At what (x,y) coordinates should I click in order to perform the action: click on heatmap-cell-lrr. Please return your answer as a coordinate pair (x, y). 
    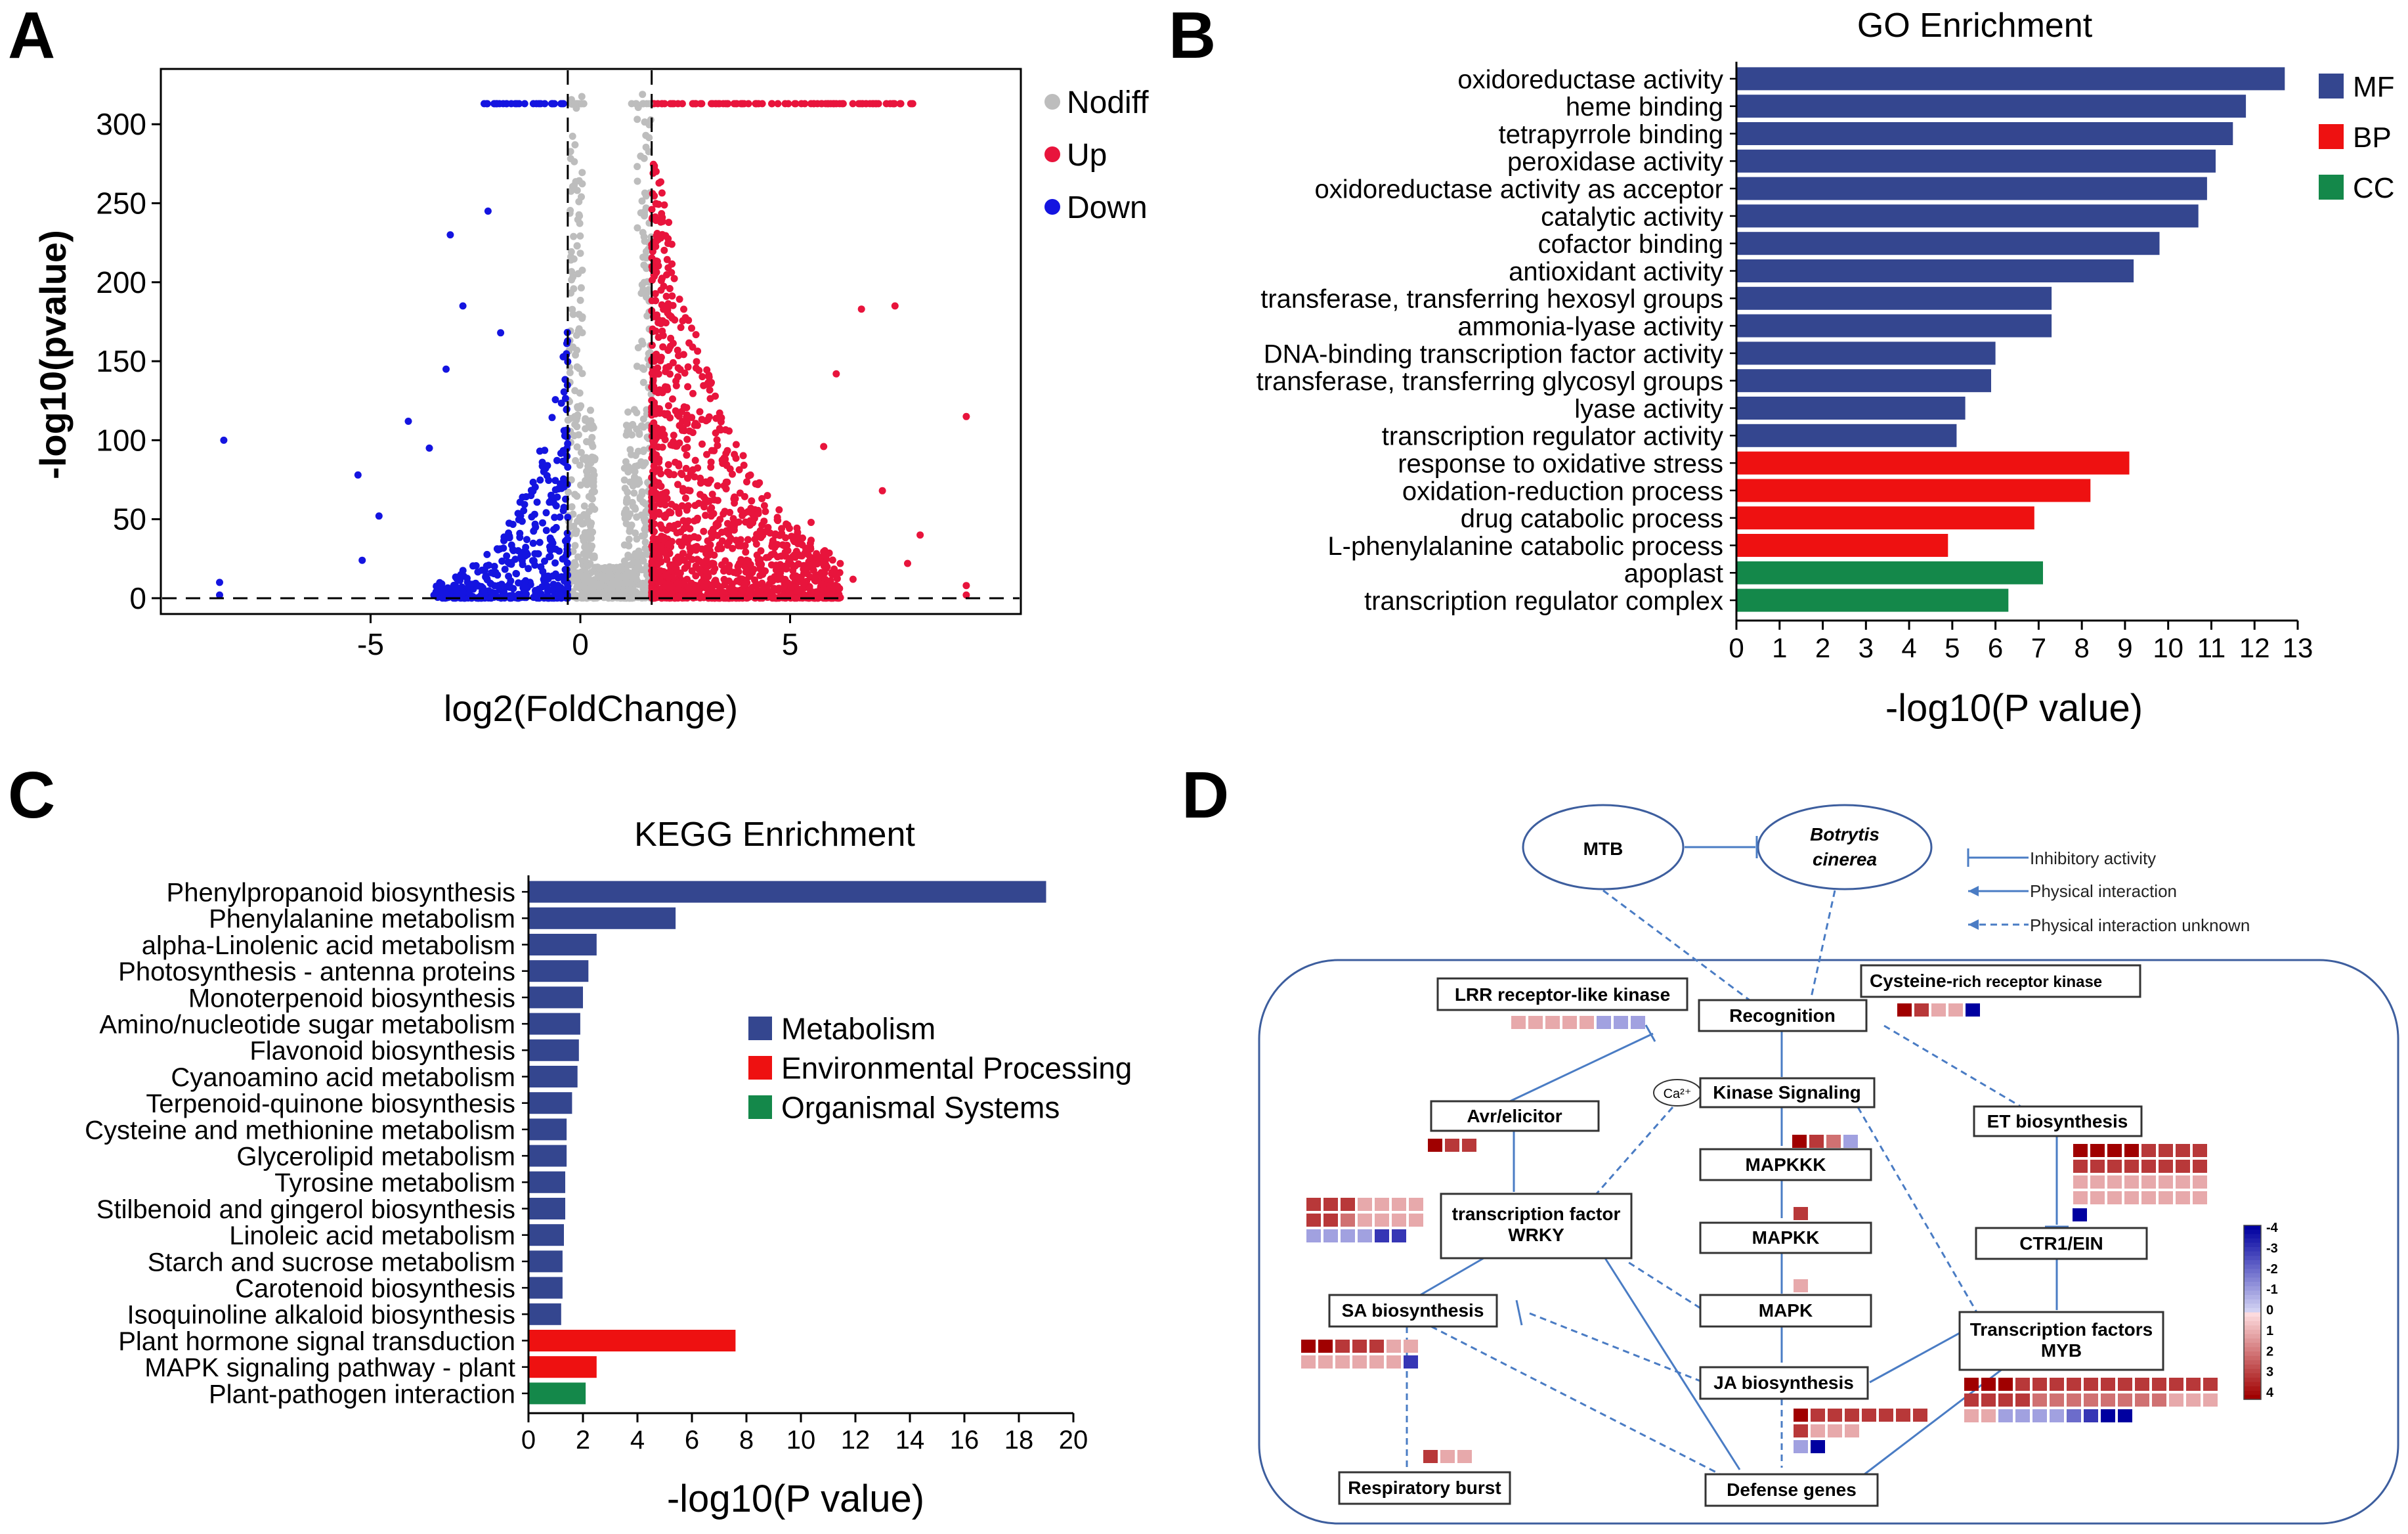
    Looking at the image, I should click on (1587, 1022).